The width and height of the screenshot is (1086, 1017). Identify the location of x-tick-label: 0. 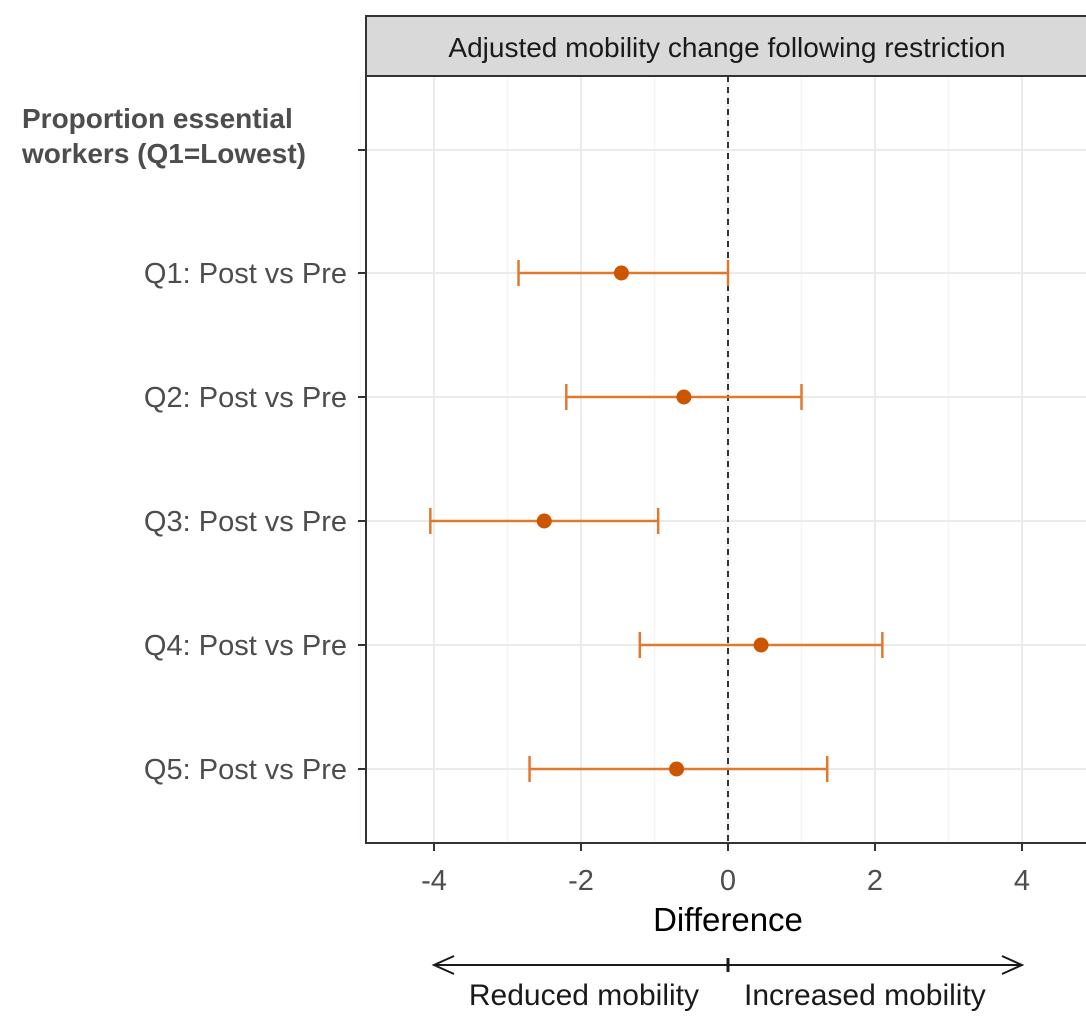
(728, 881).